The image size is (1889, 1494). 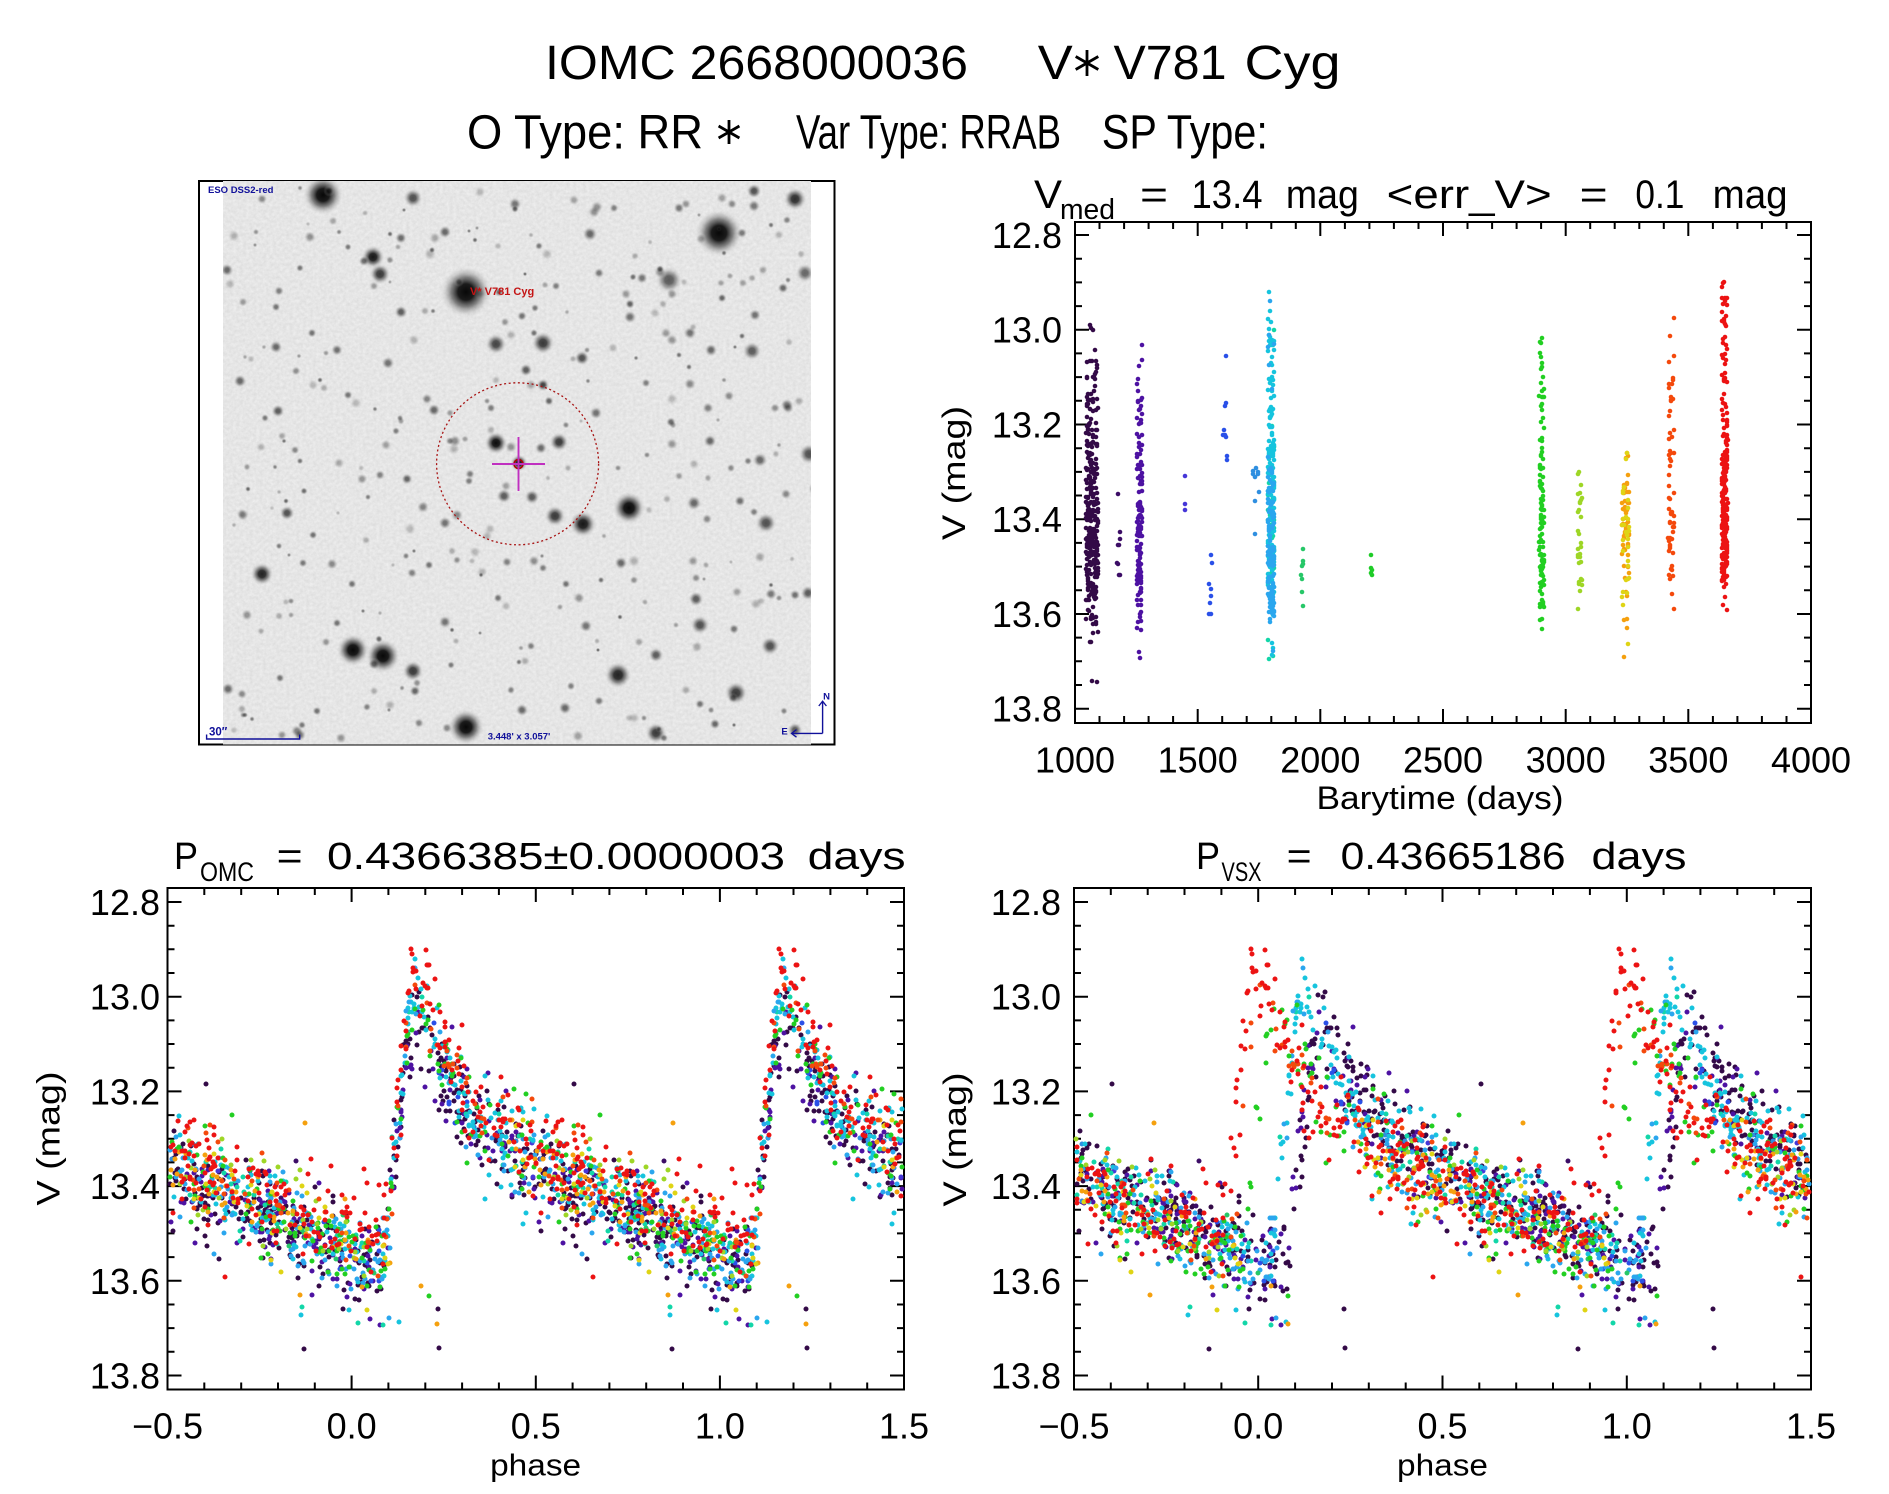 What do you see at coordinates (1242, 872) in the screenshot?
I see `svg-text: VSX` at bounding box center [1242, 872].